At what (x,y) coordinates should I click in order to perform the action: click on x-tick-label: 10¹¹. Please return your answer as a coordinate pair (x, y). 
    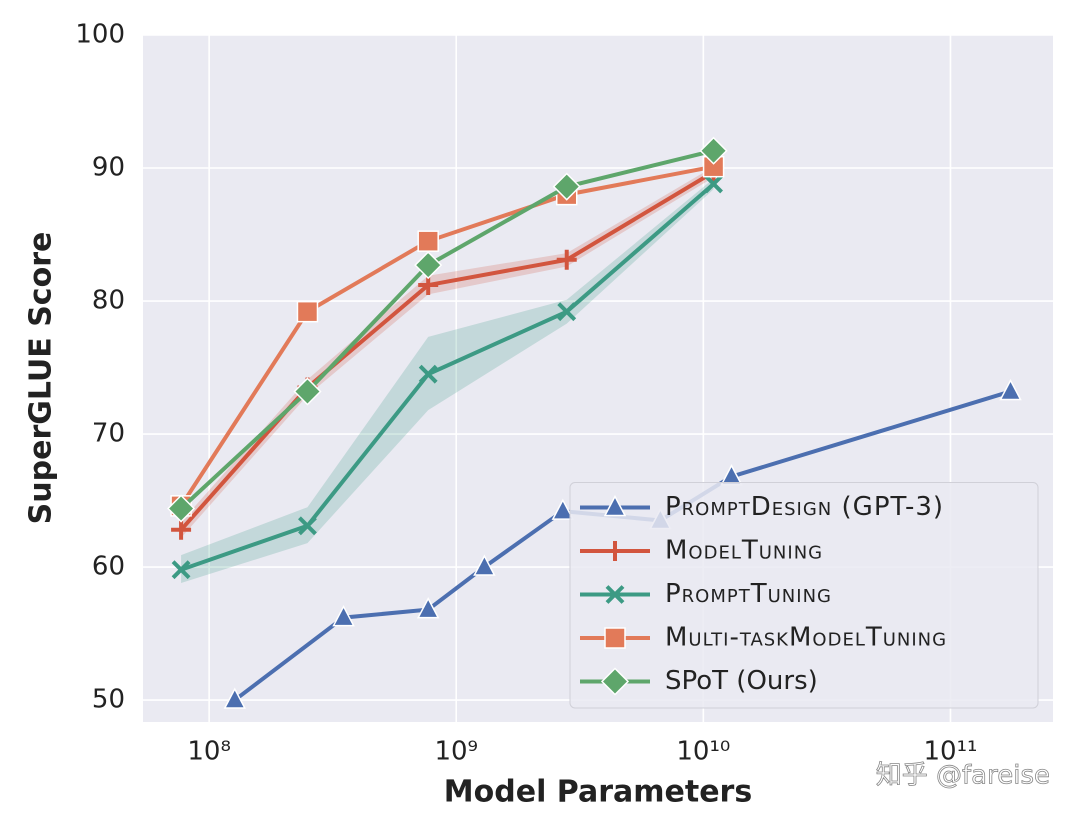
    Looking at the image, I should click on (950, 752).